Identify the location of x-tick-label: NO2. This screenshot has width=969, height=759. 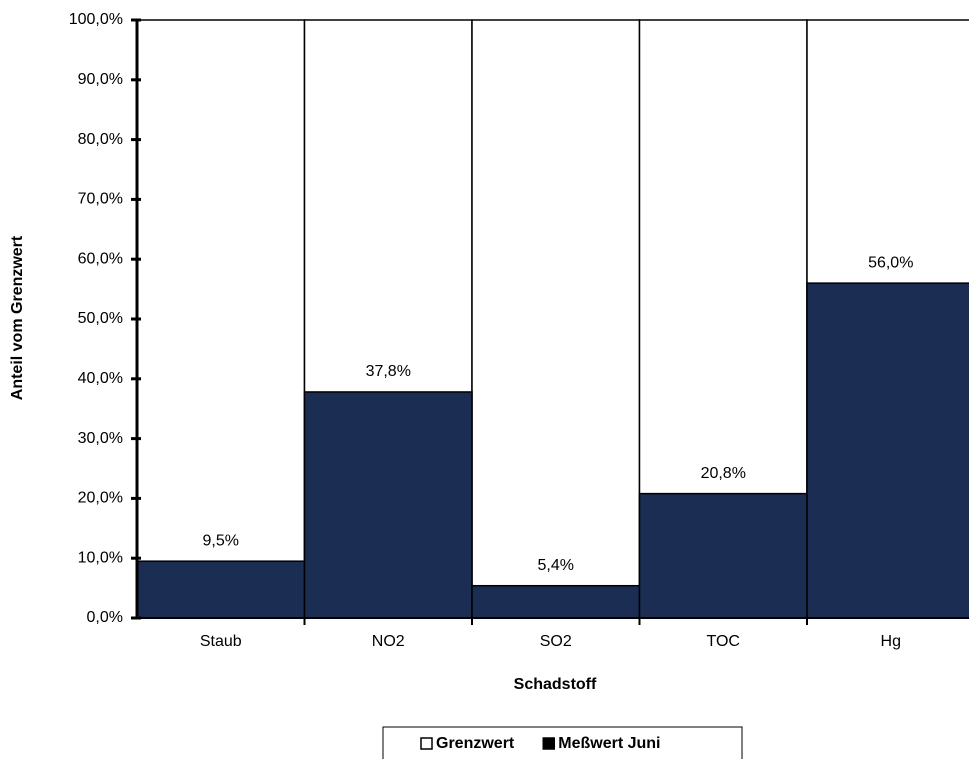
(388, 641).